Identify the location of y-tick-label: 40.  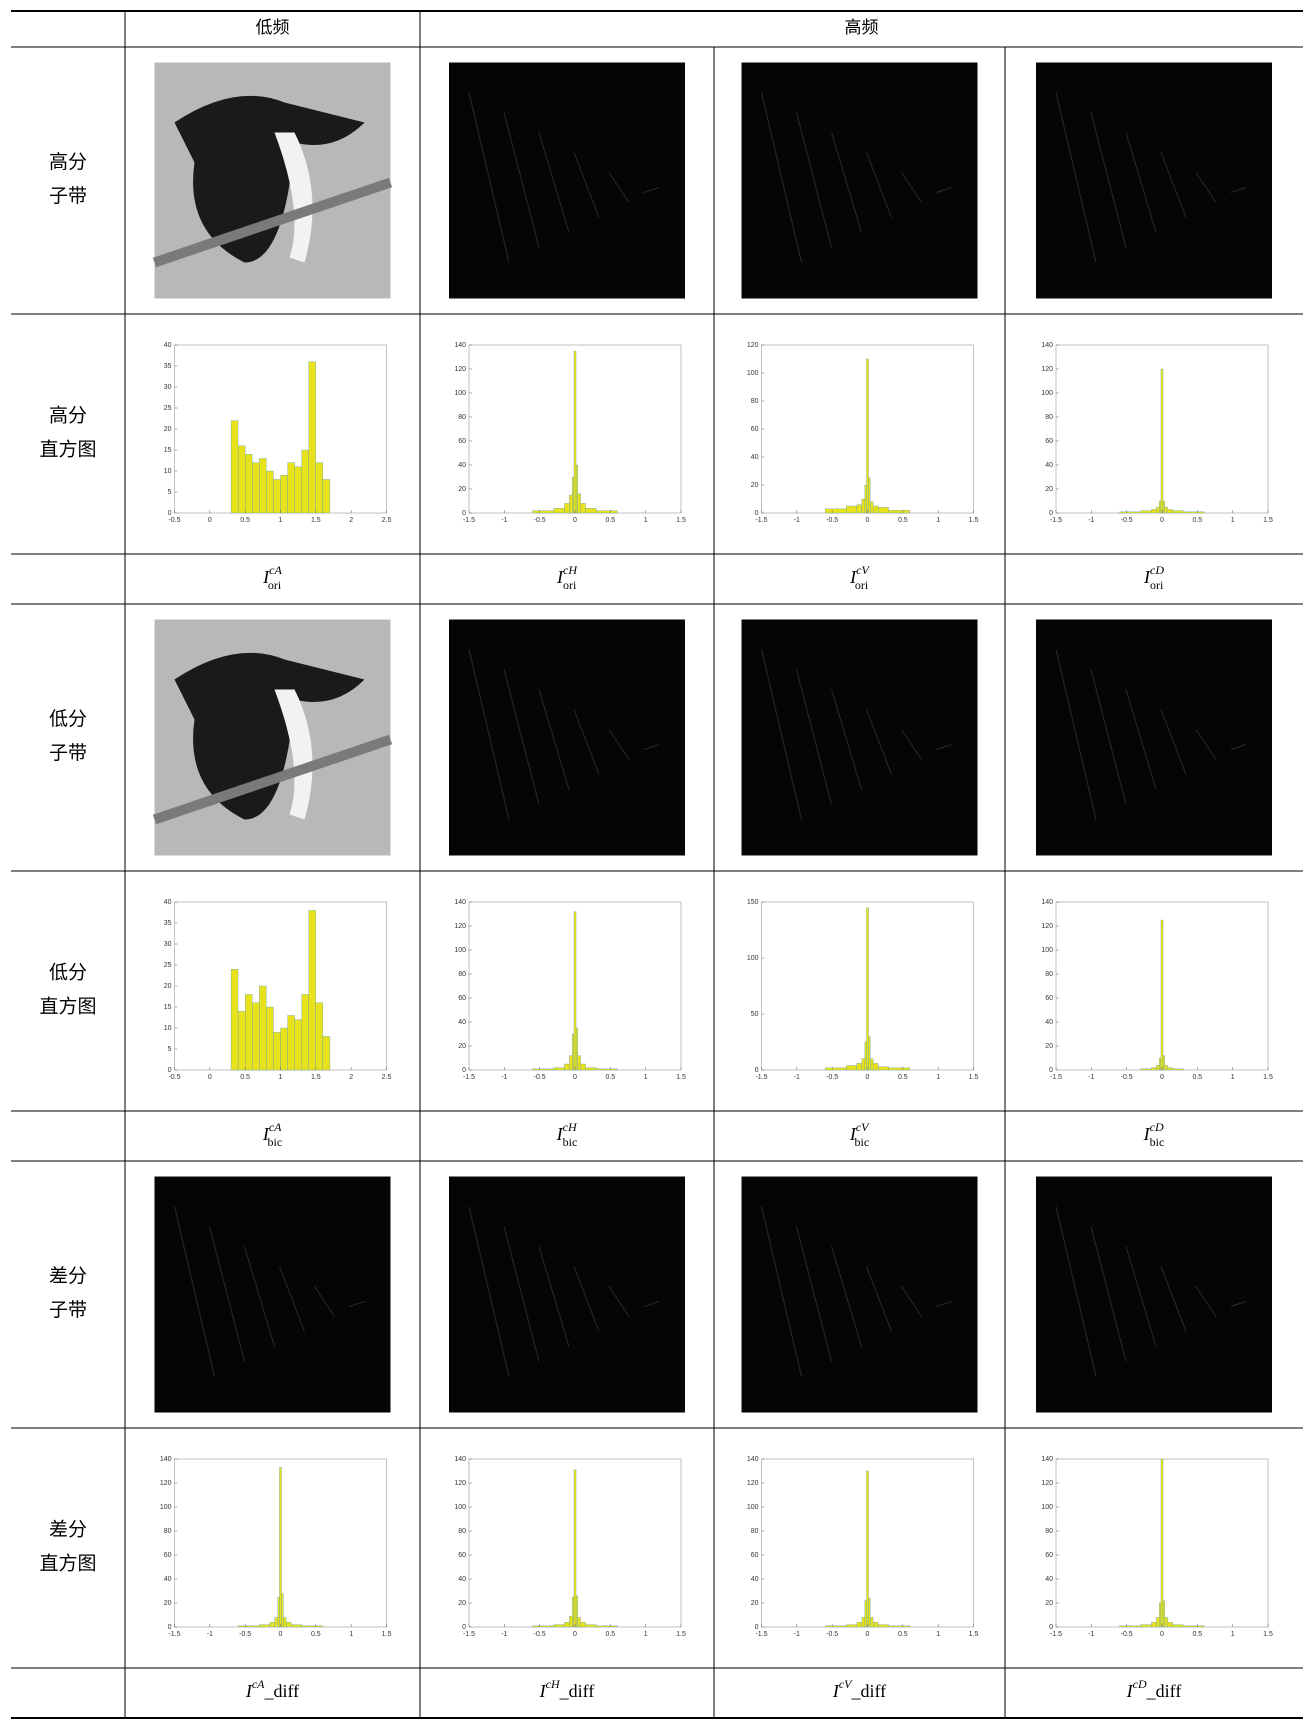
(1049, 1022).